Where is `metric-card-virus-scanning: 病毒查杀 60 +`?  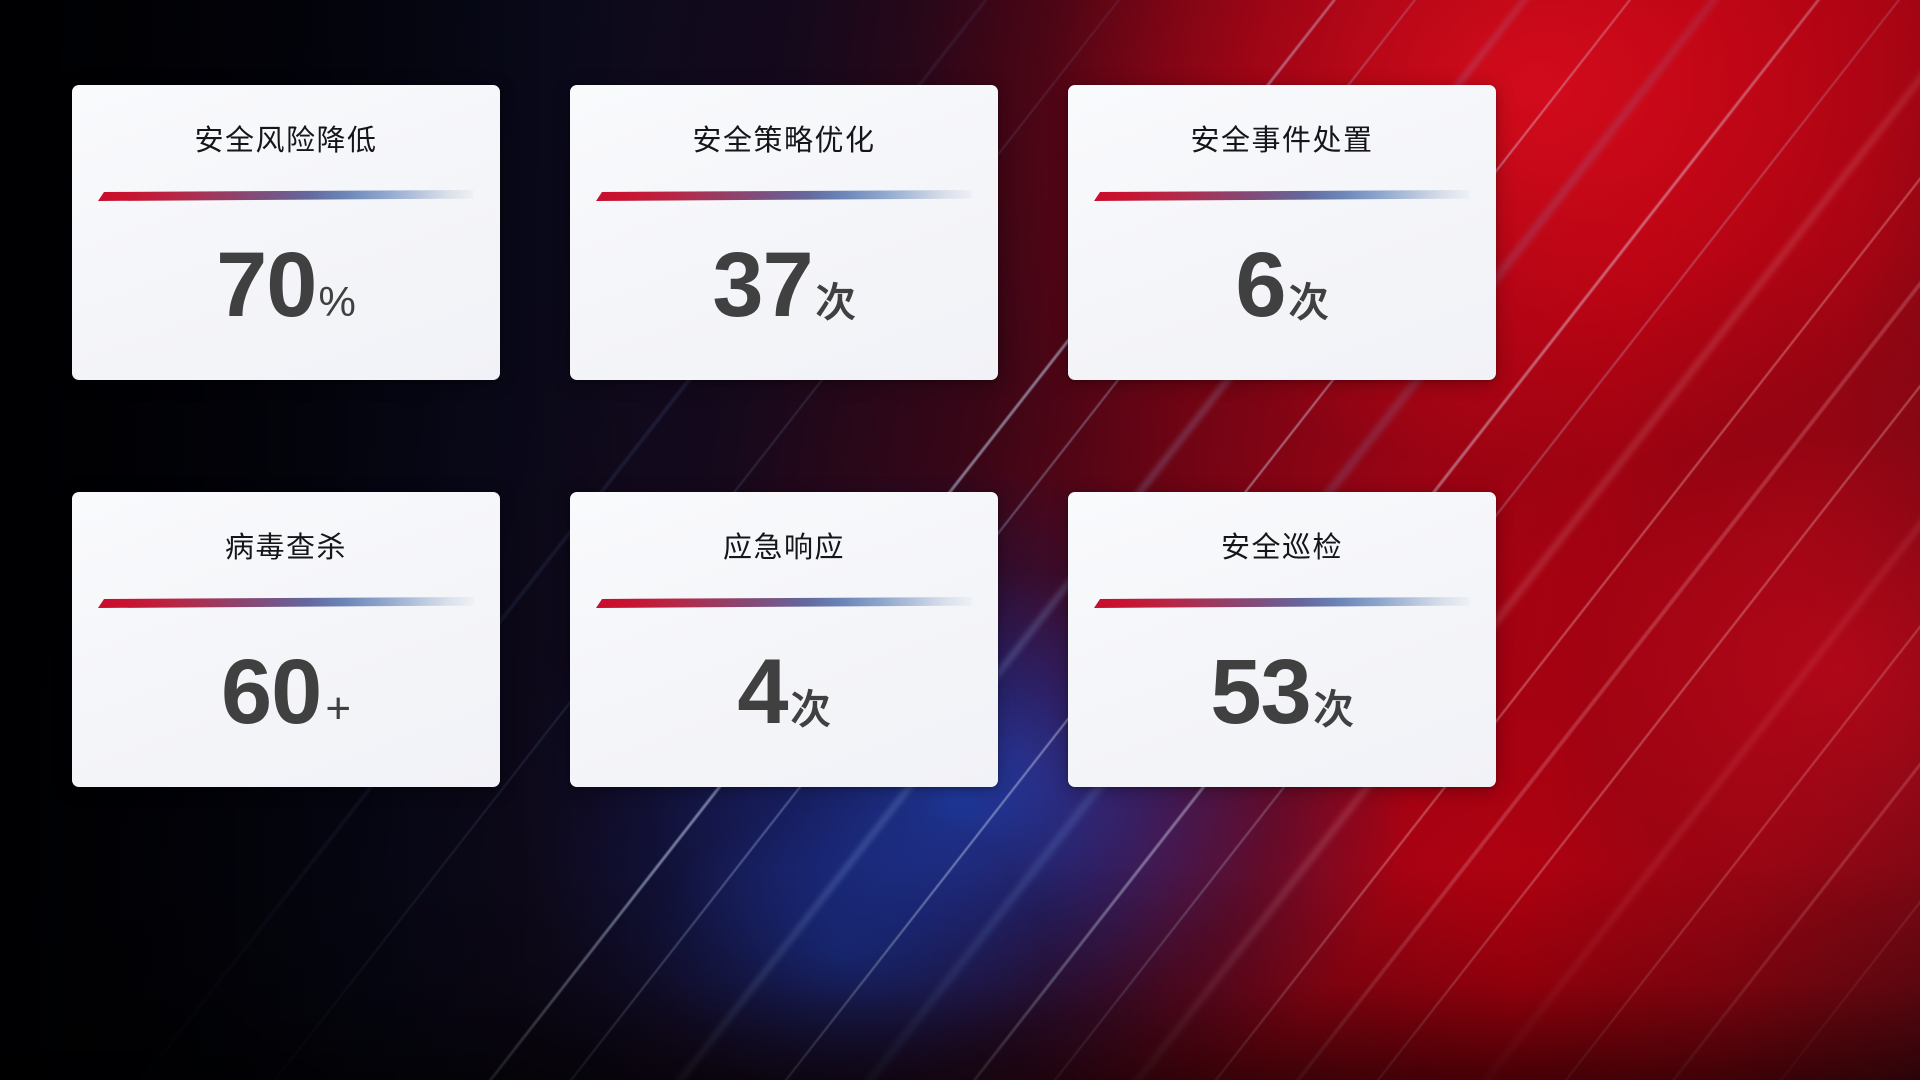
metric-card-virus-scanning: 病毒查杀 60 + is located at coordinates (286, 639).